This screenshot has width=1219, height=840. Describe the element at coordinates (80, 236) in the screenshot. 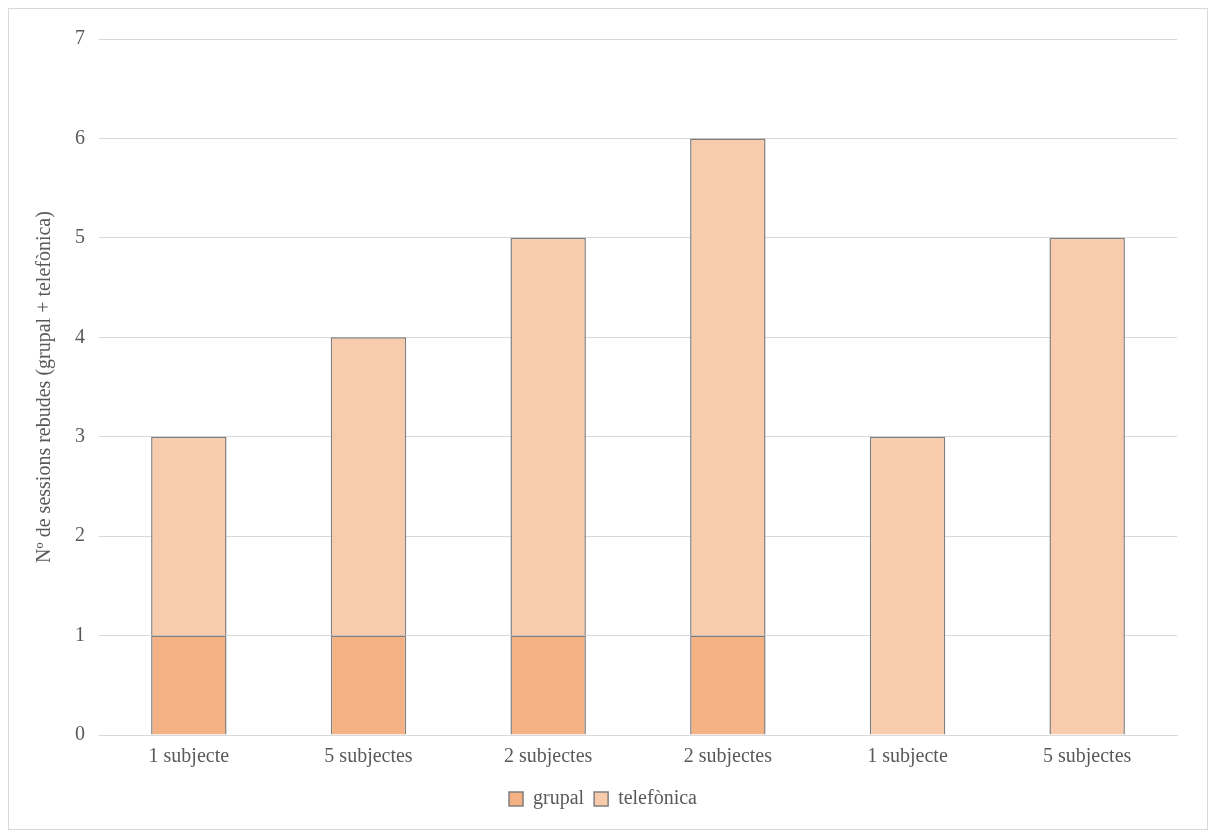

I see `y-tick-label: 5` at that location.